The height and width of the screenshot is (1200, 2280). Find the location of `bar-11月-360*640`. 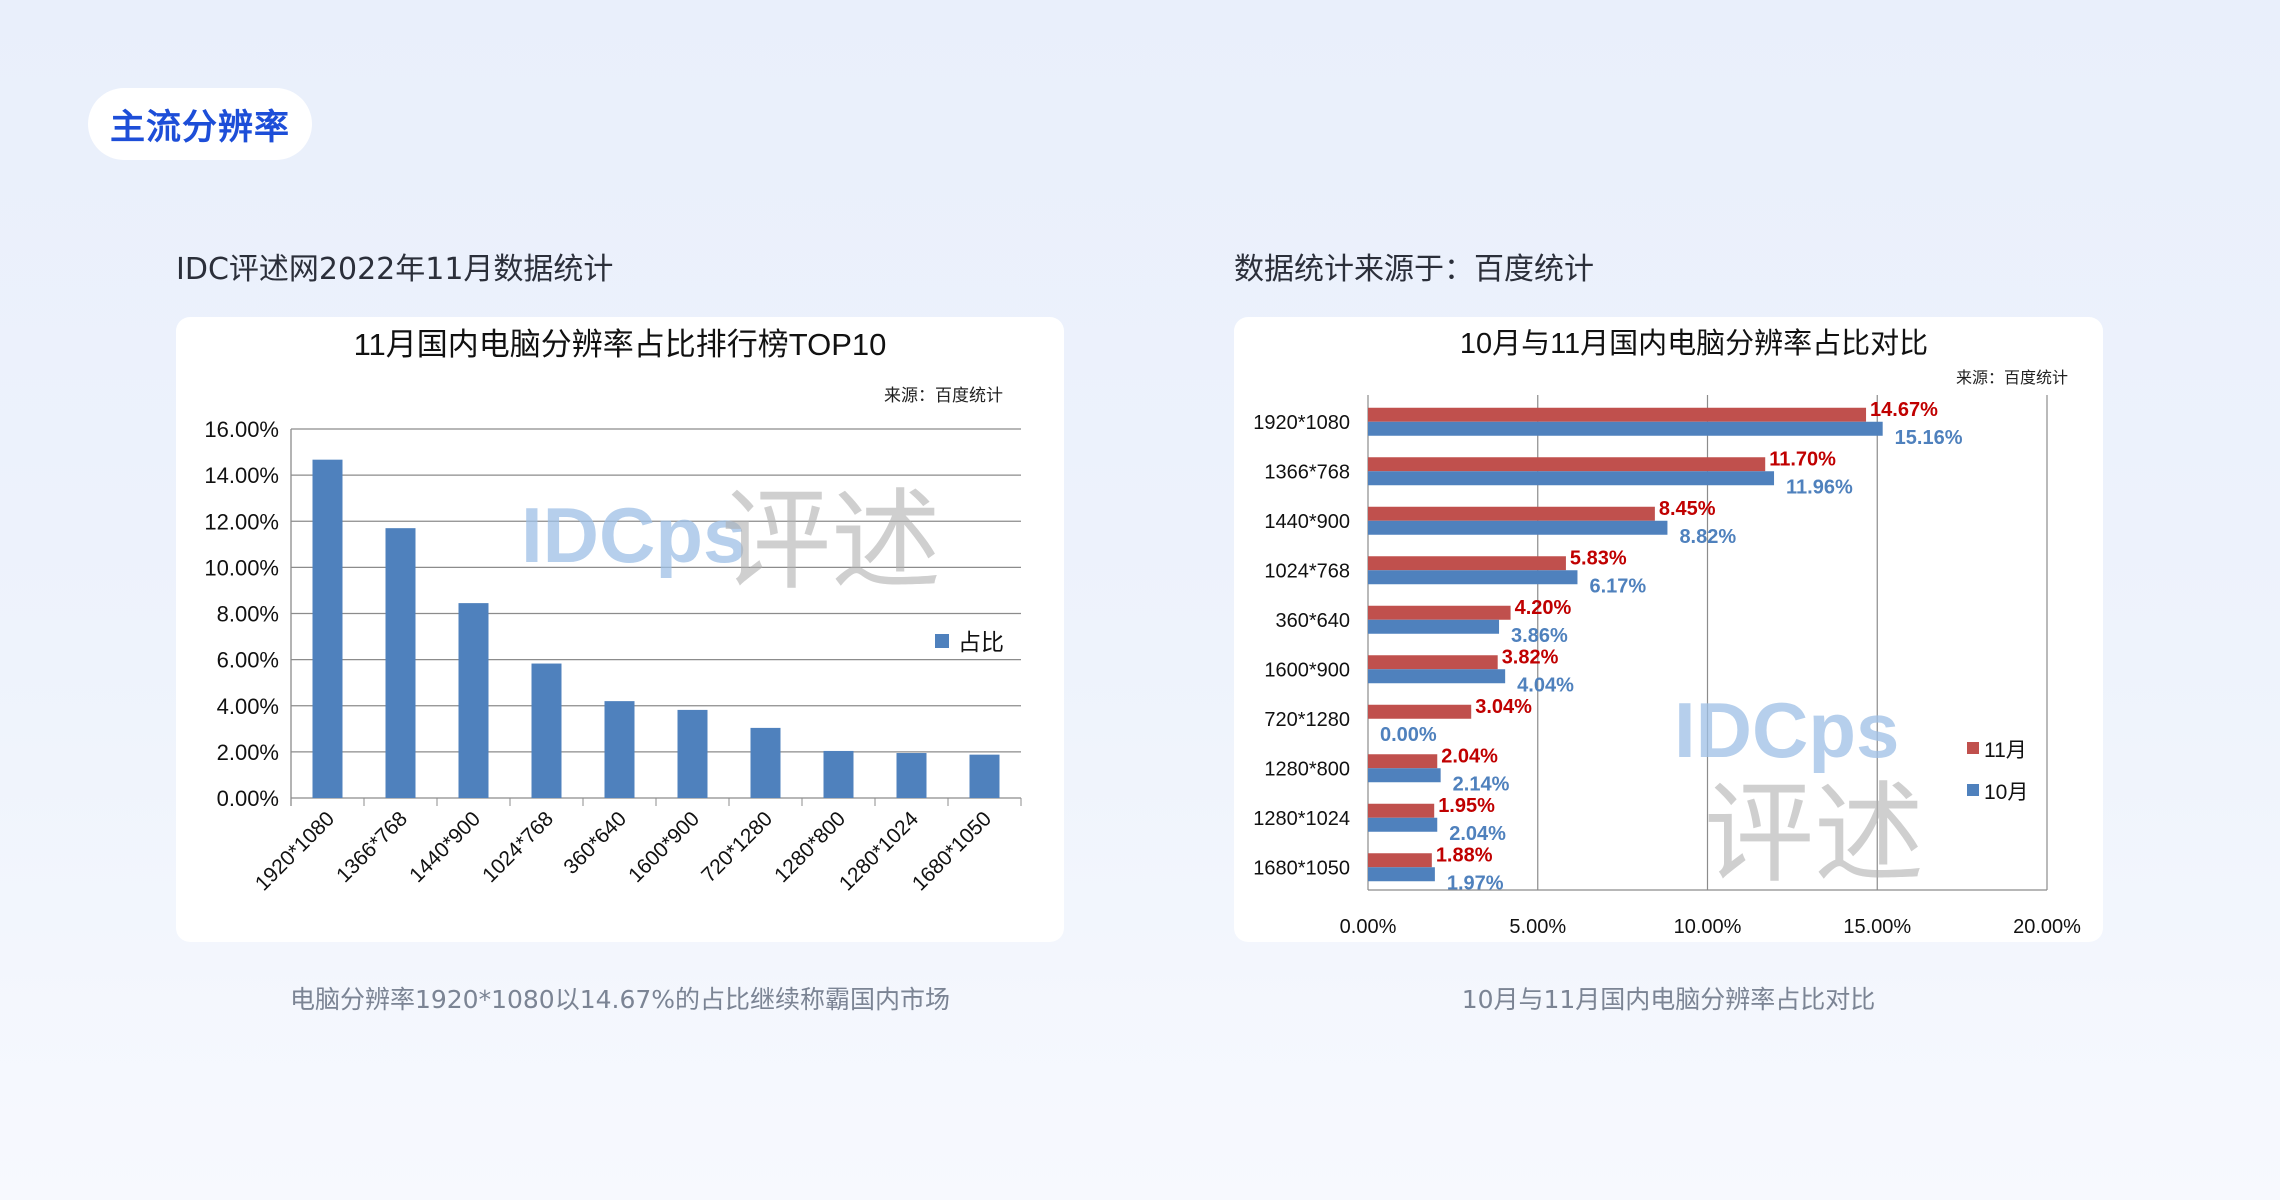

bar-11月-360*640 is located at coordinates (1439, 612).